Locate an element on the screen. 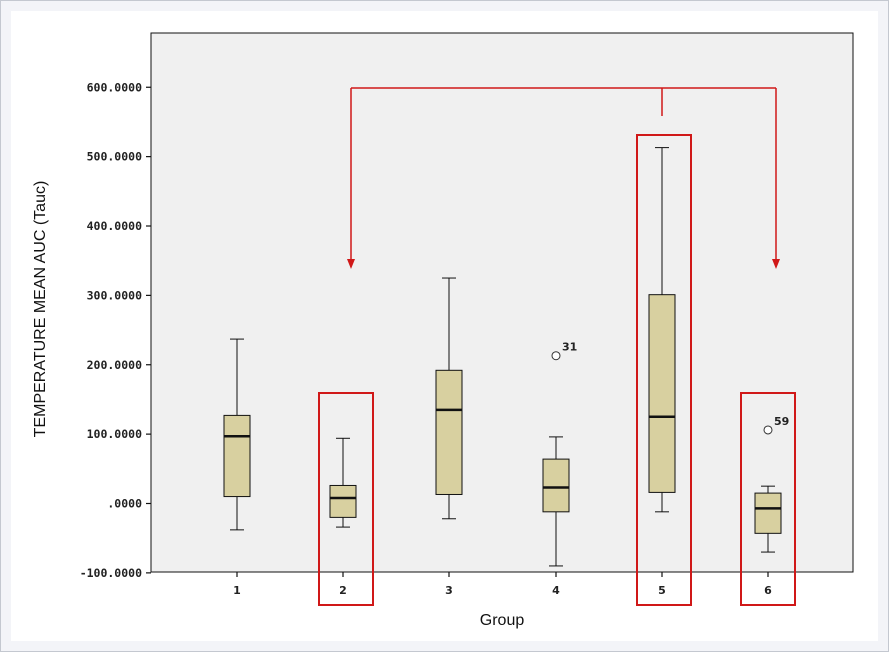 The width and height of the screenshot is (889, 652). x-tick-label: 6 is located at coordinates (768, 590).